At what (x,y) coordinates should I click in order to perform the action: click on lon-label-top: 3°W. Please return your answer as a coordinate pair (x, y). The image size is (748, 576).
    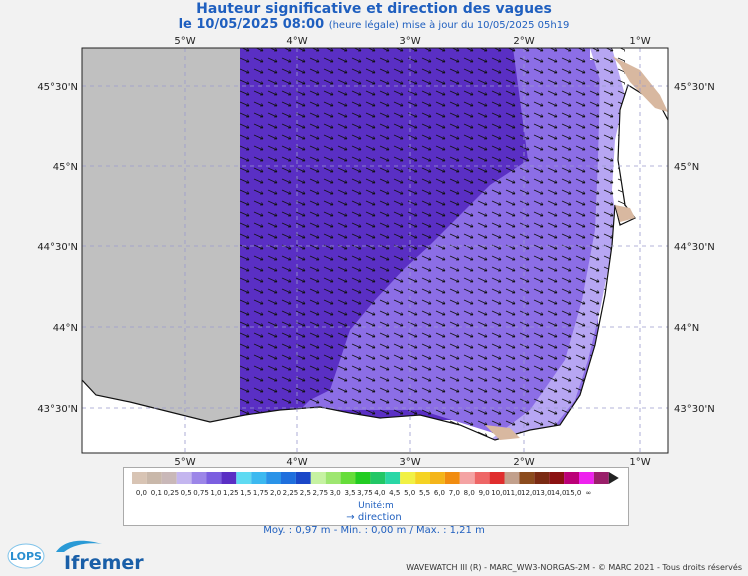
    Looking at the image, I should click on (409, 41).